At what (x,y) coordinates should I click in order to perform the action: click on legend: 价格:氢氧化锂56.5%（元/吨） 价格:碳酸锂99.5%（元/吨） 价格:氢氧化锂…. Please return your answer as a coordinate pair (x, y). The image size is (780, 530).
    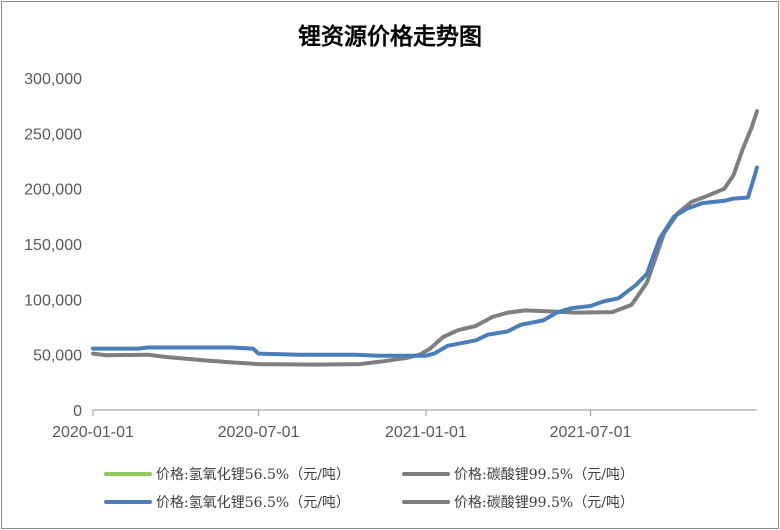
    Looking at the image, I should click on (369, 489).